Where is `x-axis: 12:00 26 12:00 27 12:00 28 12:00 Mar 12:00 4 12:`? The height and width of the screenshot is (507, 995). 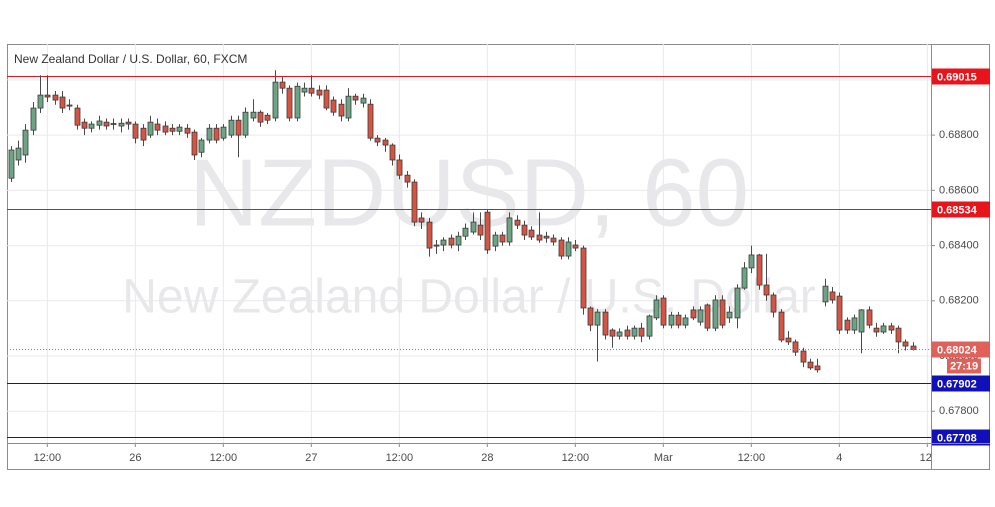
x-axis: 12:00 26 12:00 27 12:00 28 12:00 Mar 12:00 4 12: is located at coordinates (482, 453).